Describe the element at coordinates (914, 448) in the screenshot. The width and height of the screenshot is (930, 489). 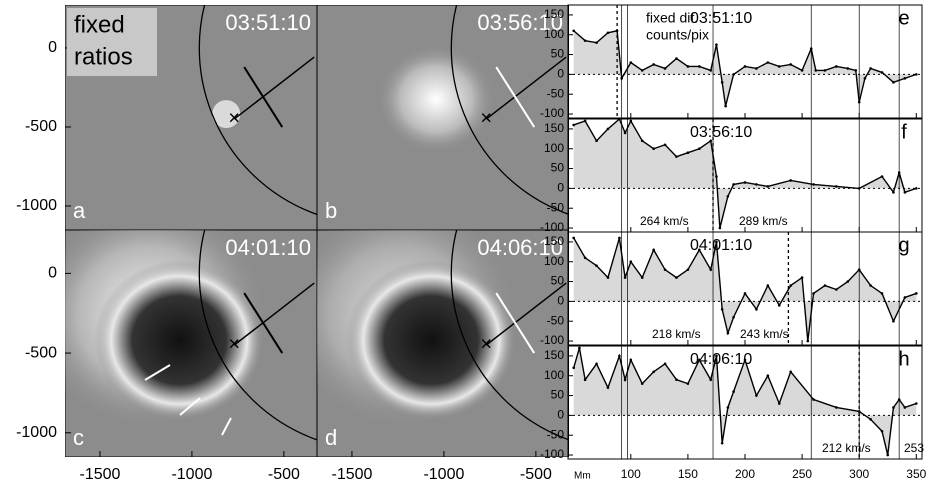
I see `annotation: 253` at that location.